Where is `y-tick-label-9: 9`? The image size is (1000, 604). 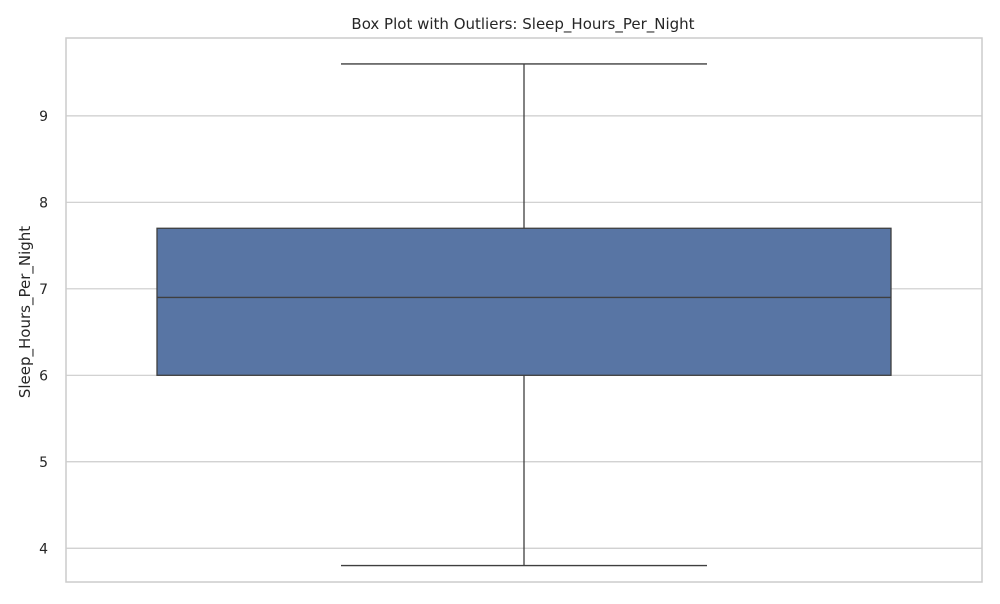
y-tick-label-9: 9 is located at coordinates (43, 117).